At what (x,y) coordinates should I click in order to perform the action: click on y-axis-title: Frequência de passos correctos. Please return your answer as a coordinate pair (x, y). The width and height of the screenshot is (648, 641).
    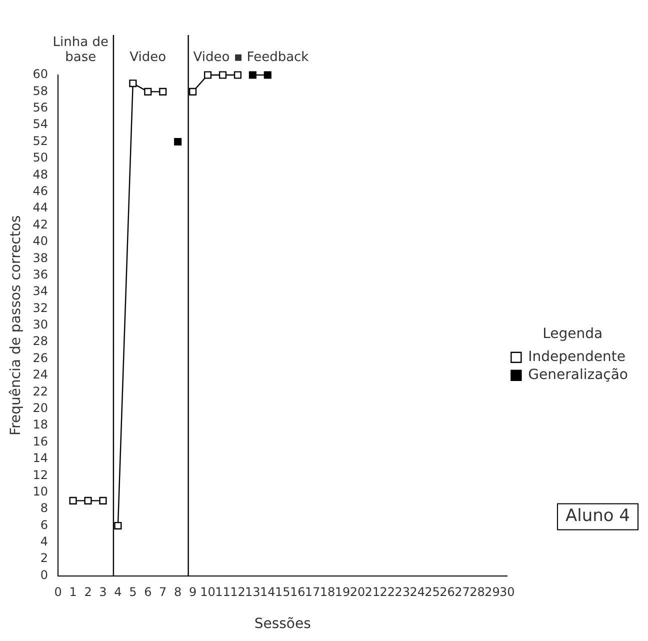
    Looking at the image, I should click on (16, 325).